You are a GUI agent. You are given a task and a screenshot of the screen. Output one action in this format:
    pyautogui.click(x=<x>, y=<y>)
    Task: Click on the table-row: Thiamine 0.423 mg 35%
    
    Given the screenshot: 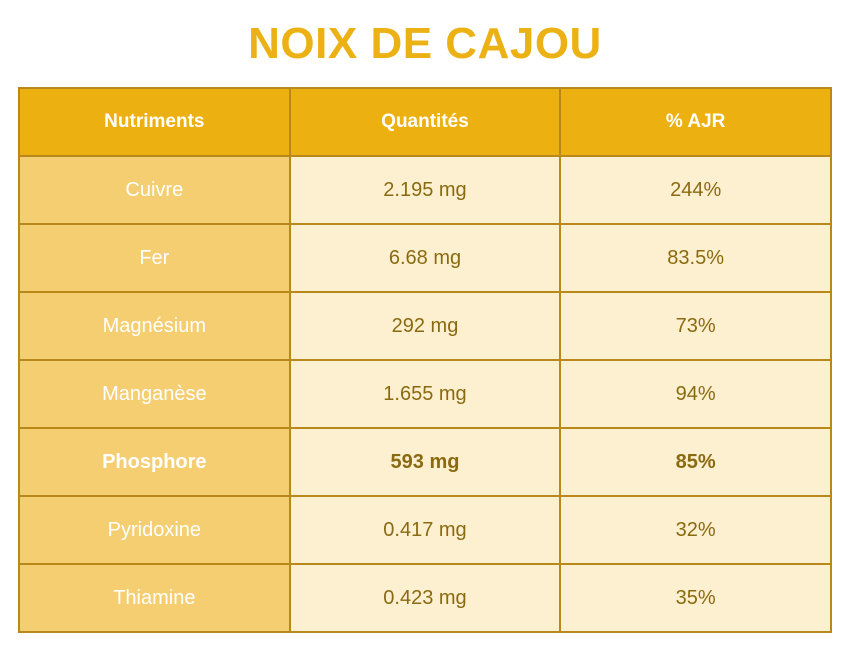 What is the action you would take?
    pyautogui.click(x=425, y=598)
    